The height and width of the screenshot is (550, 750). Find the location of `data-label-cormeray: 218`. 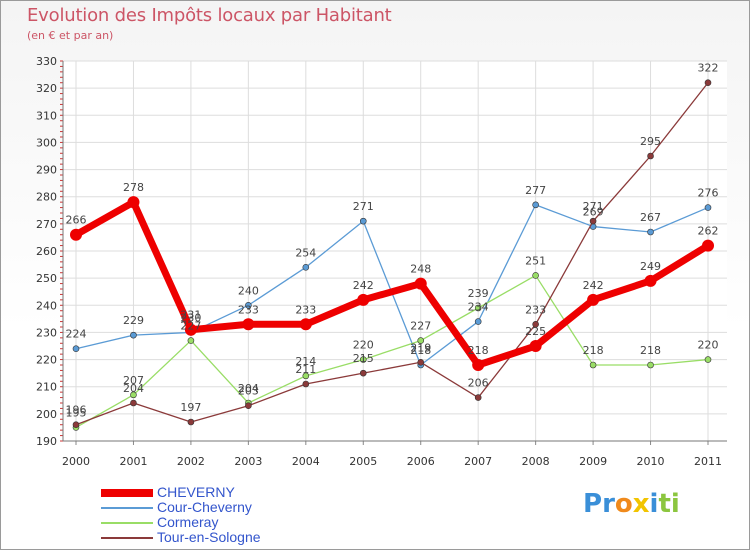

data-label-cormeray: 218 is located at coordinates (593, 350).